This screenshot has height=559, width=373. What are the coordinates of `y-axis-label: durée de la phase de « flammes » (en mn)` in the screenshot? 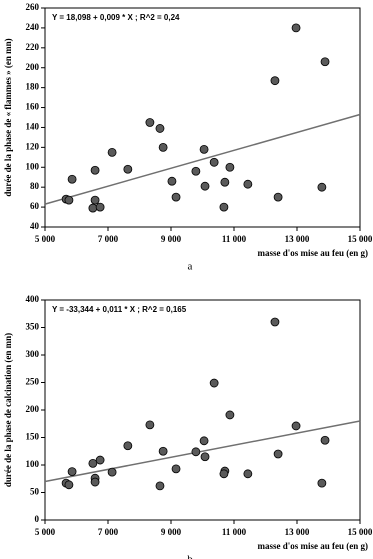 It's located at (8, 117).